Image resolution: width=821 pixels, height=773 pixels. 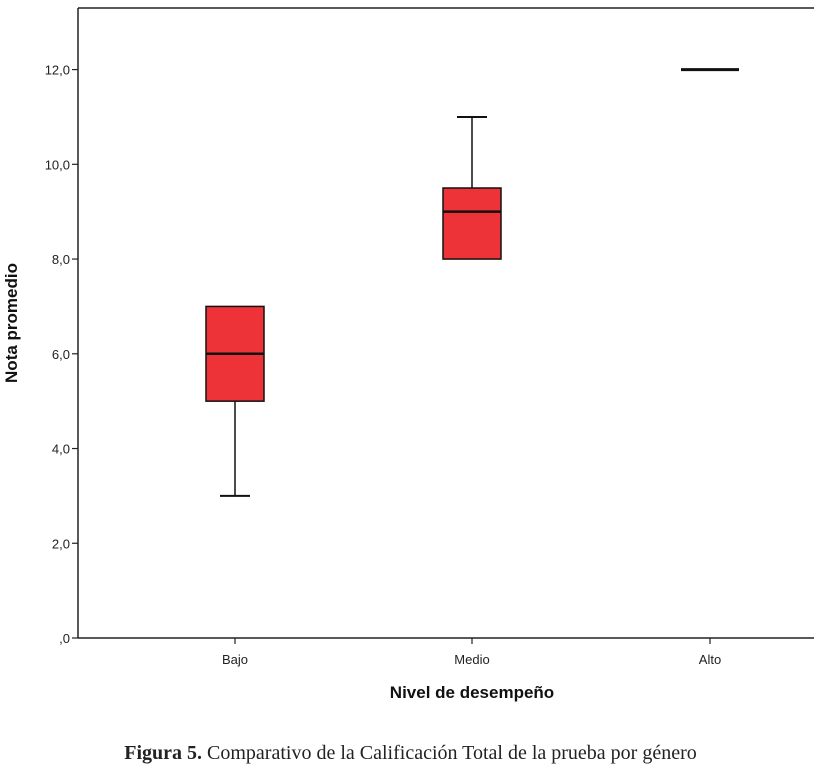 I want to click on x-tick-label: Bajo, so click(x=235, y=659).